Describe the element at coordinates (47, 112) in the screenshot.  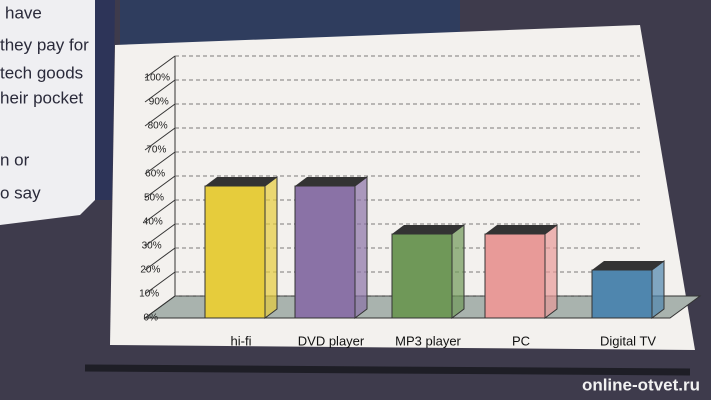
I see `text-column` at that location.